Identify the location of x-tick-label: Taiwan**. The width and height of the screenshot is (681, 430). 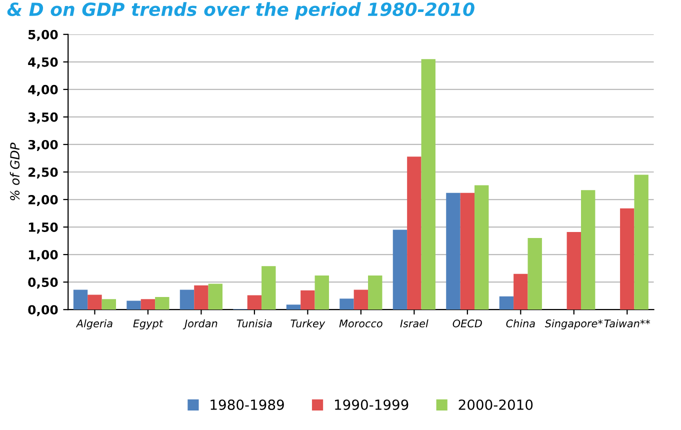
(627, 323).